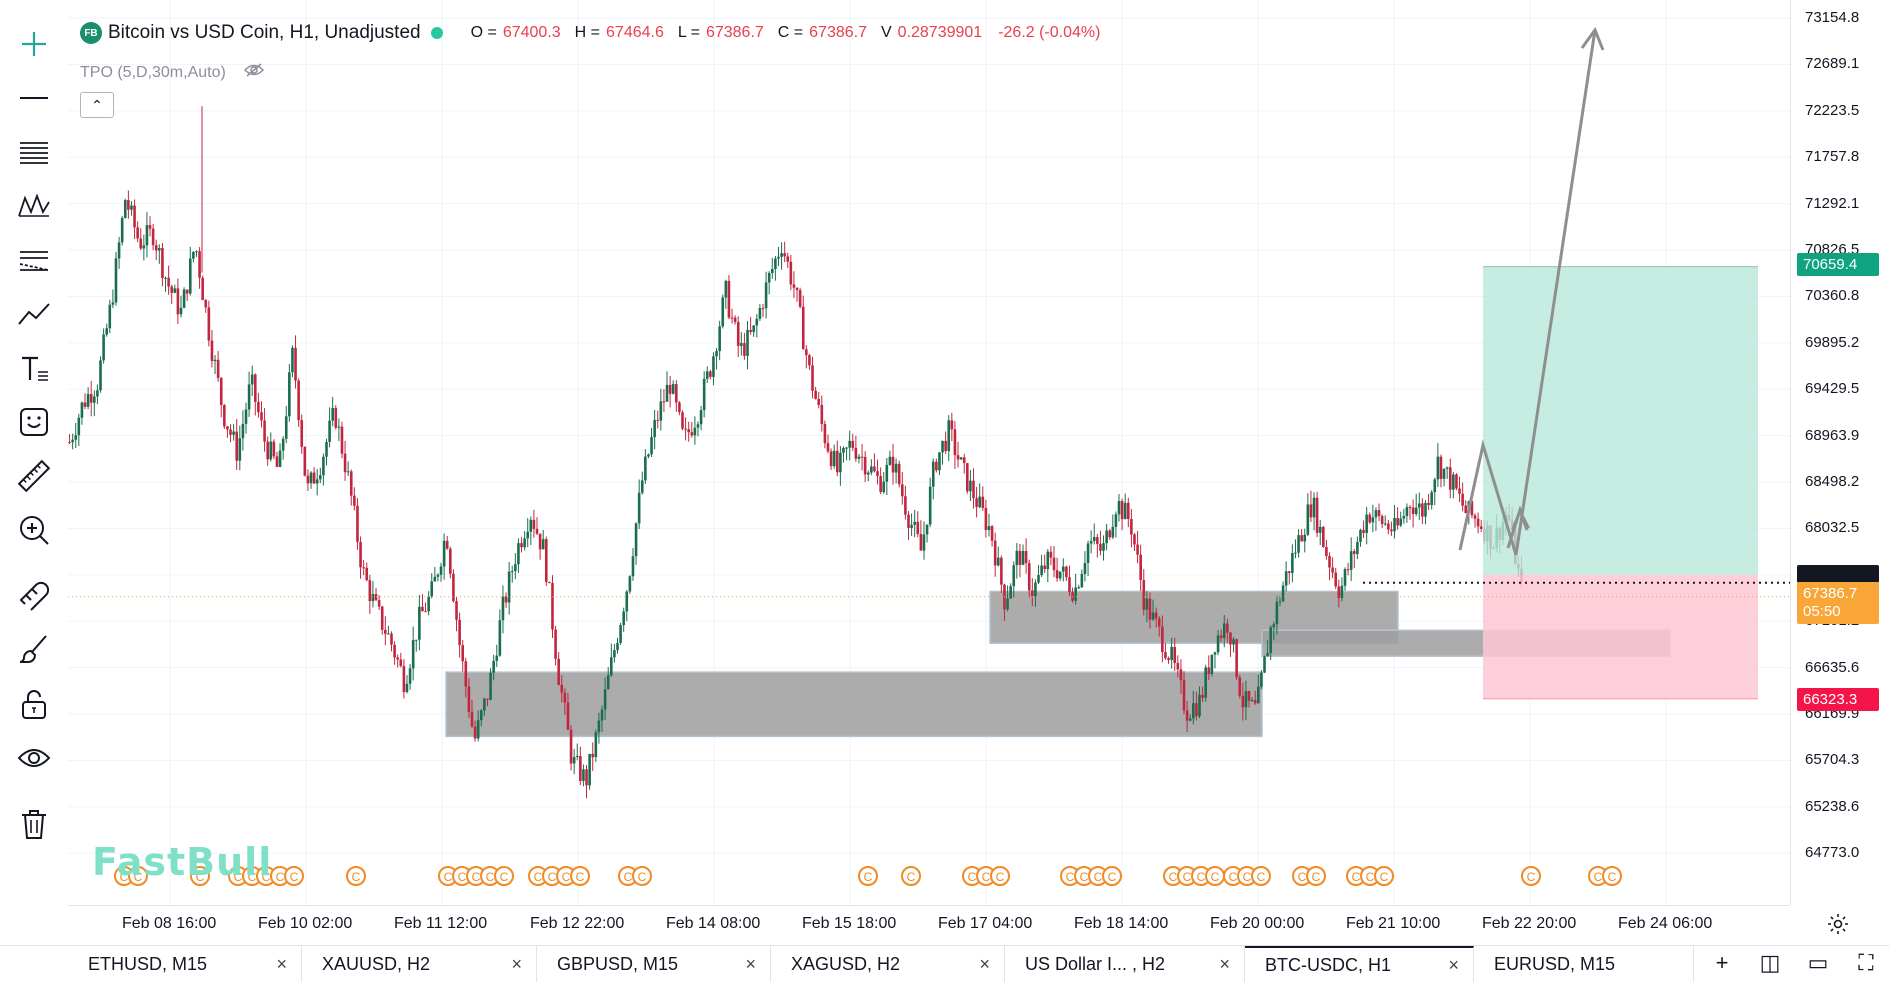 The width and height of the screenshot is (1889, 989). What do you see at coordinates (1838, 926) in the screenshot?
I see `chart-settings-gear-icon` at bounding box center [1838, 926].